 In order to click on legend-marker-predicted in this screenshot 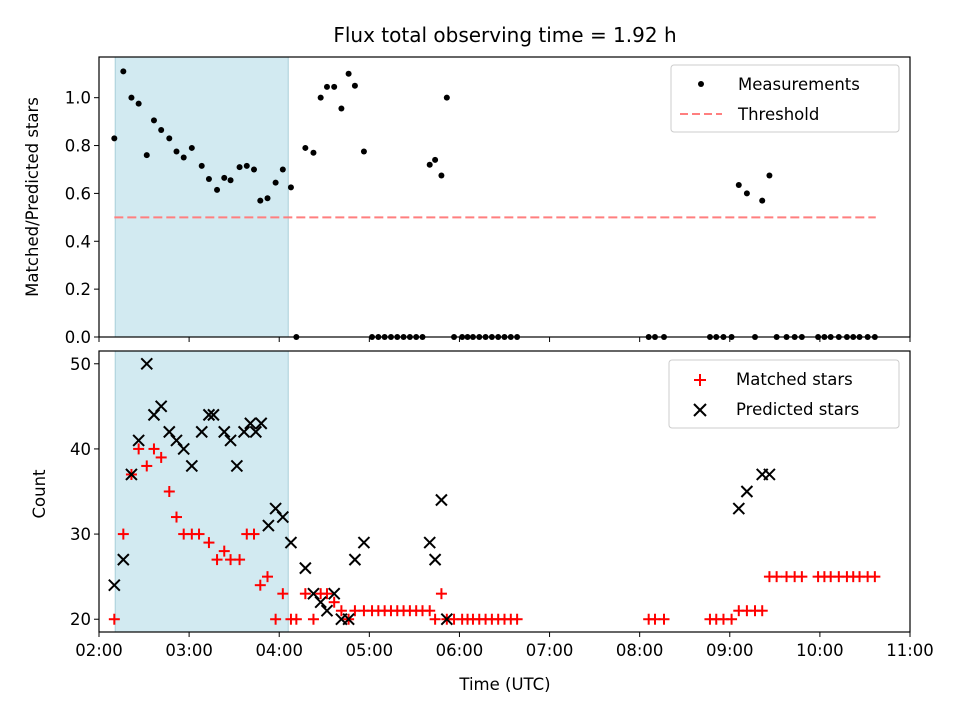, I will do `click(700, 410)`.